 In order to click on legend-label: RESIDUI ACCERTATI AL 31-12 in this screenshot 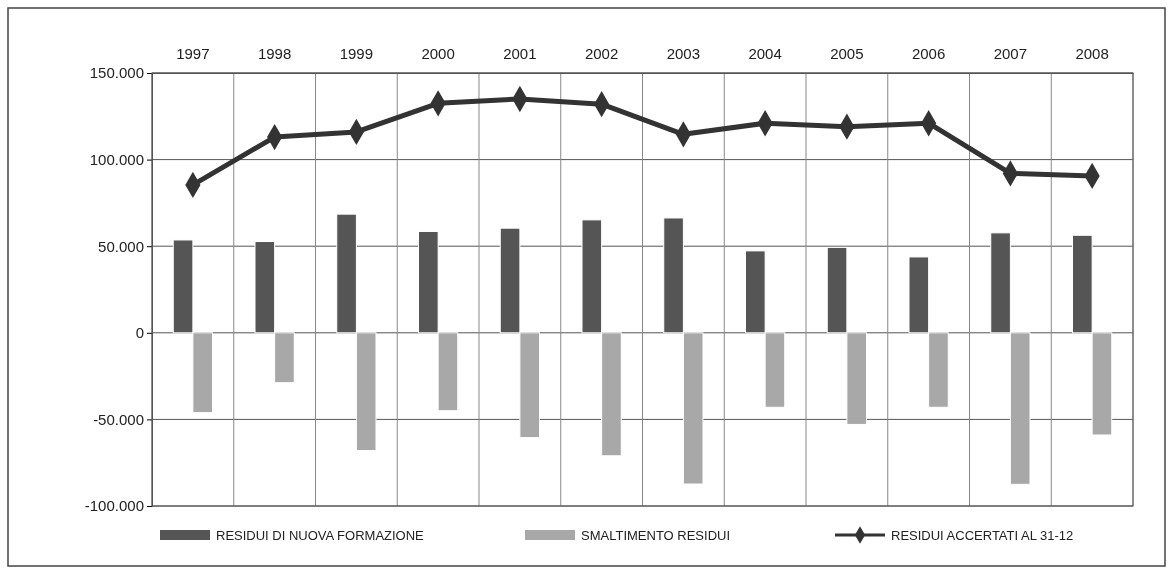, I will do `click(982, 535)`.